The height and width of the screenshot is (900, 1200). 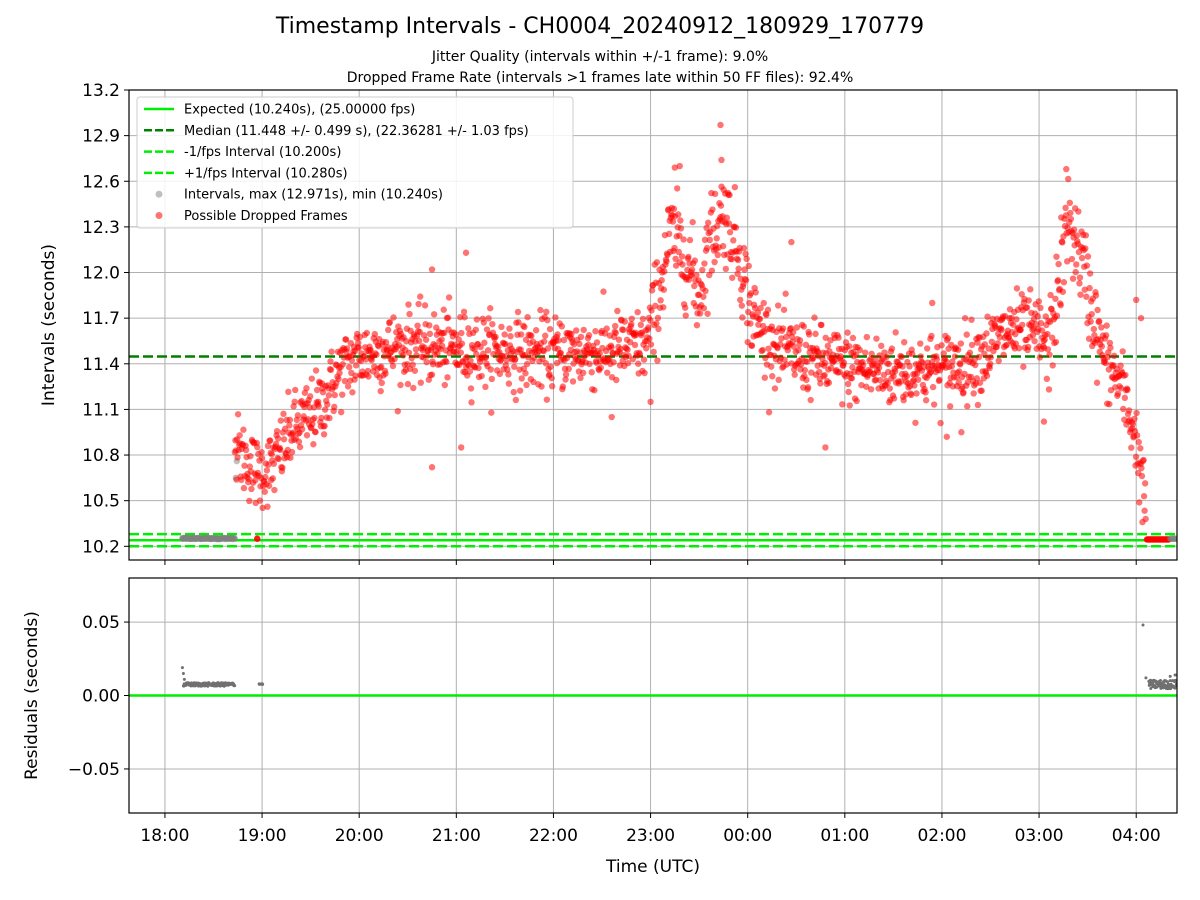 I want to click on legend-marker-swatch, so click(x=159, y=194).